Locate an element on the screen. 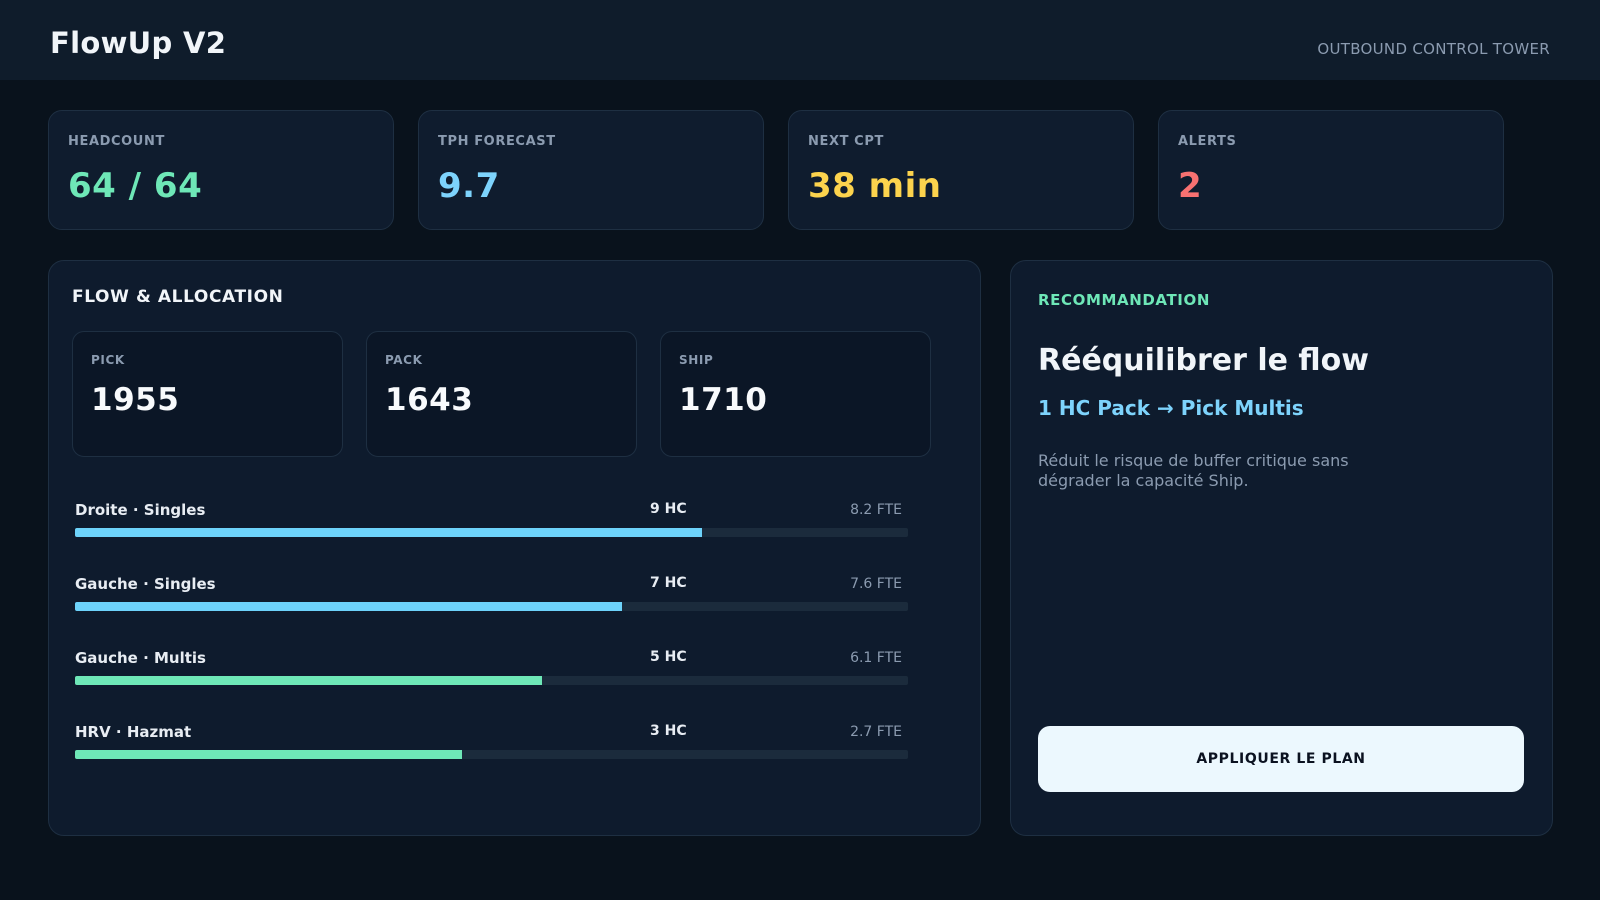 The image size is (1600, 900). kpi-card-alerts: ALERTS 2 is located at coordinates (1331, 170).